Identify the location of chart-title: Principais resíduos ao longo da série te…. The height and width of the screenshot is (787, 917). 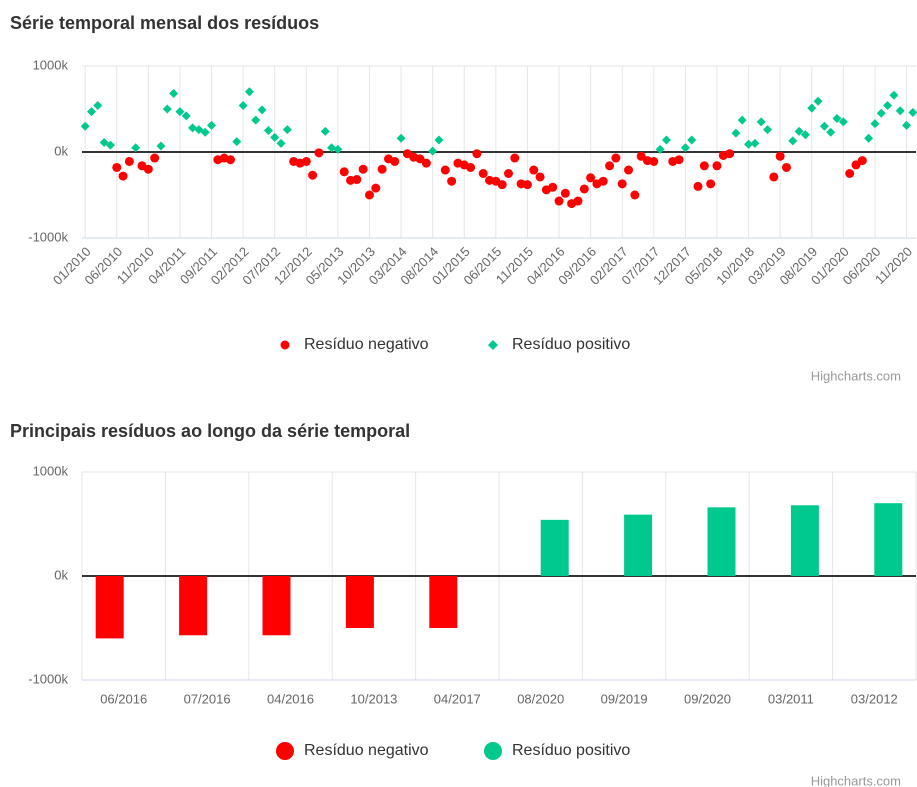
(210, 431).